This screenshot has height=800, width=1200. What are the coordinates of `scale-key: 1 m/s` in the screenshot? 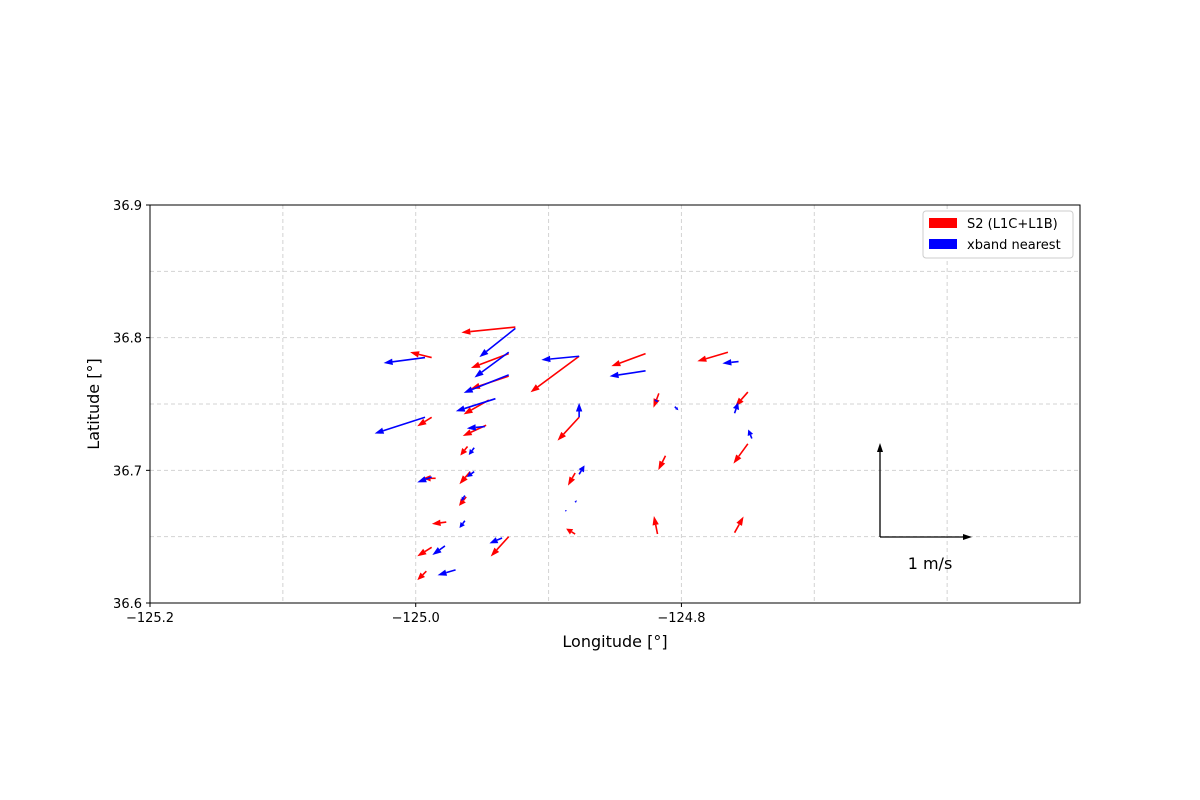 It's located at (924, 508).